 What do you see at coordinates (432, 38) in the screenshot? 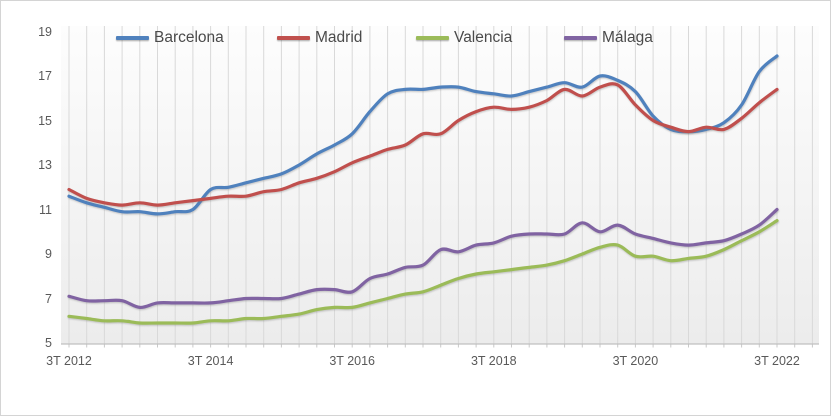
I see `legend-swatch-valencia` at bounding box center [432, 38].